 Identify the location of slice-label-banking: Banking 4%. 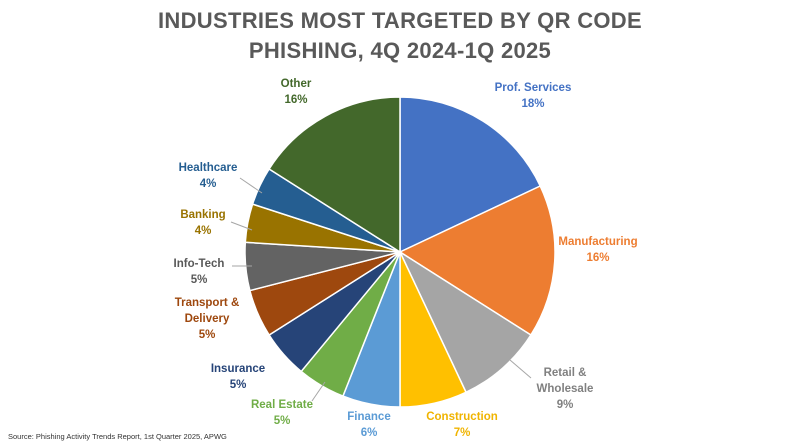
(202, 223).